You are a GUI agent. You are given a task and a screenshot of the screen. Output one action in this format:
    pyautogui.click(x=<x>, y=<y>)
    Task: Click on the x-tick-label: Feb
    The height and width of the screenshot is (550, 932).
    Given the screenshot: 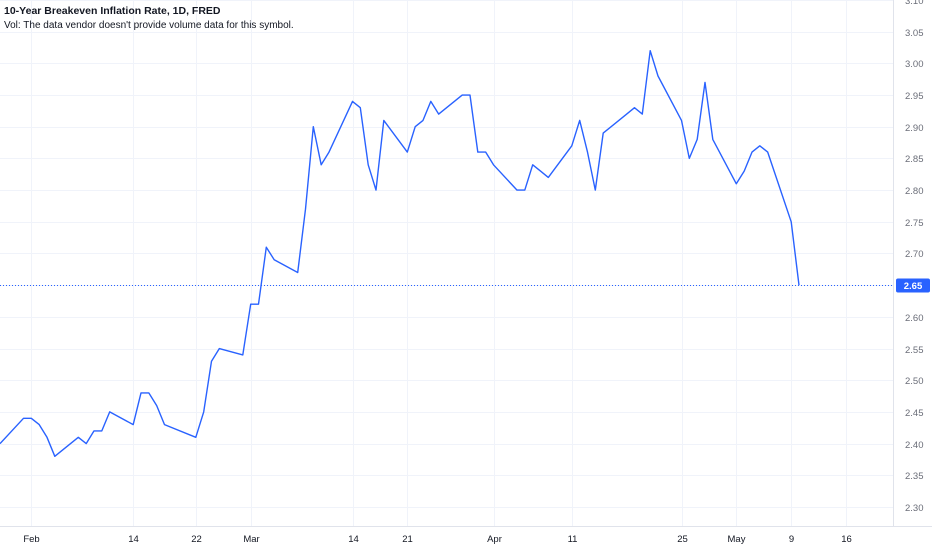 What is the action you would take?
    pyautogui.click(x=31, y=539)
    